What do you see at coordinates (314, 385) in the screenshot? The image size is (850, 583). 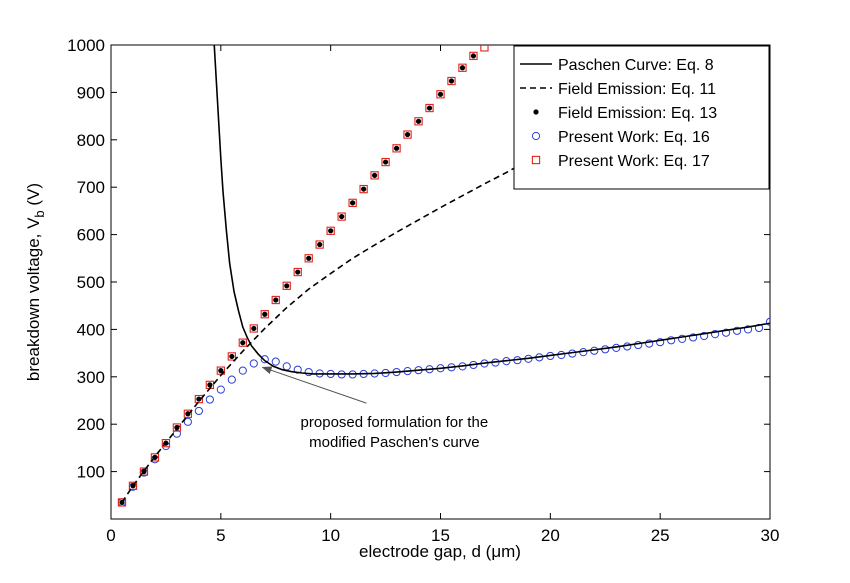 I see `annotation-arrow` at bounding box center [314, 385].